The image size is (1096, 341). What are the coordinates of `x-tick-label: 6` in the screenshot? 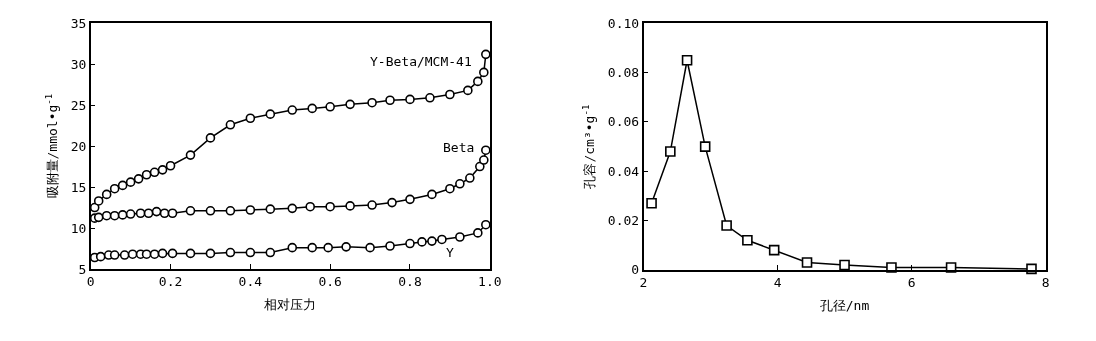 It's located at (911, 283).